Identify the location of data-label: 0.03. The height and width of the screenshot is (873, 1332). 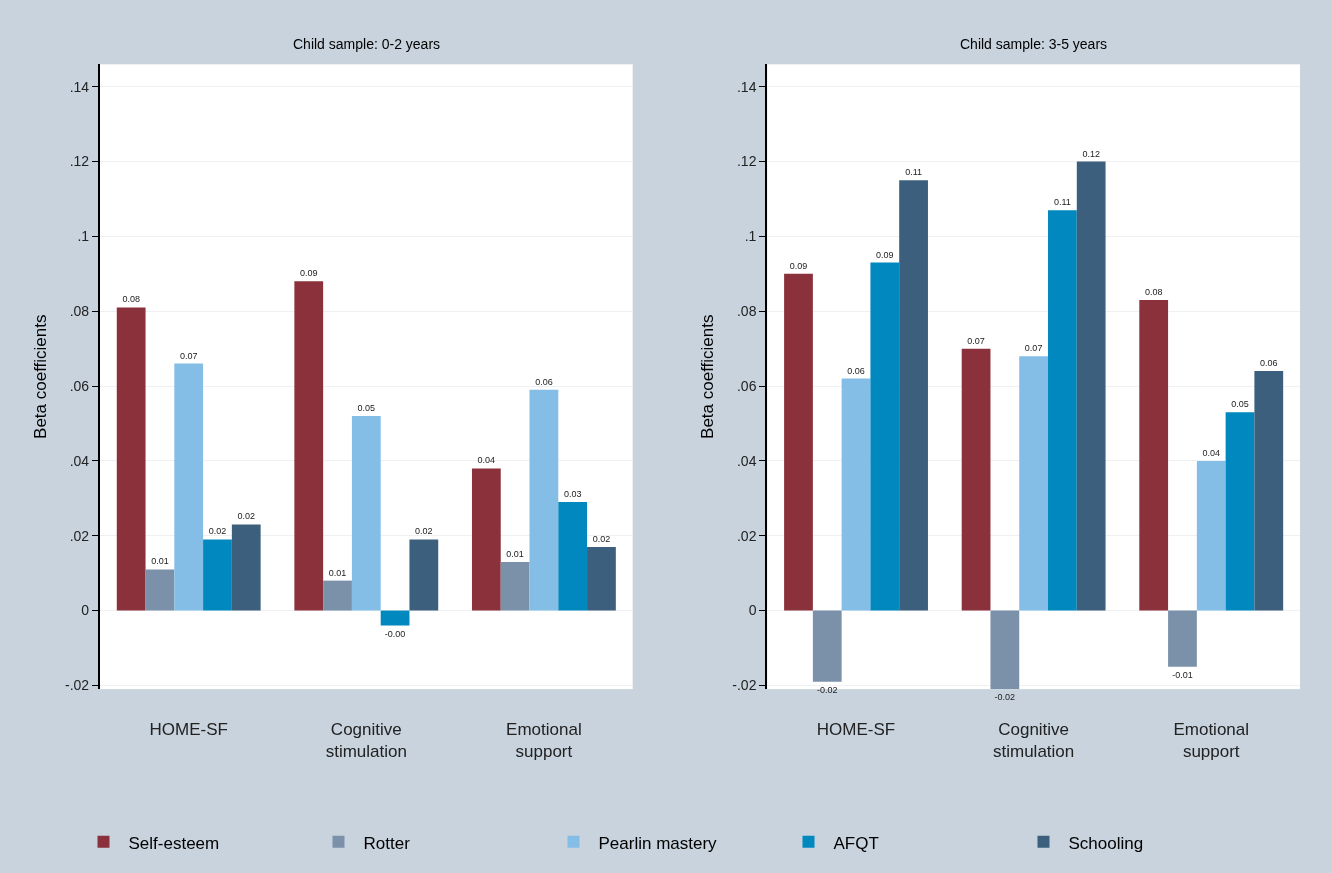
(572, 494).